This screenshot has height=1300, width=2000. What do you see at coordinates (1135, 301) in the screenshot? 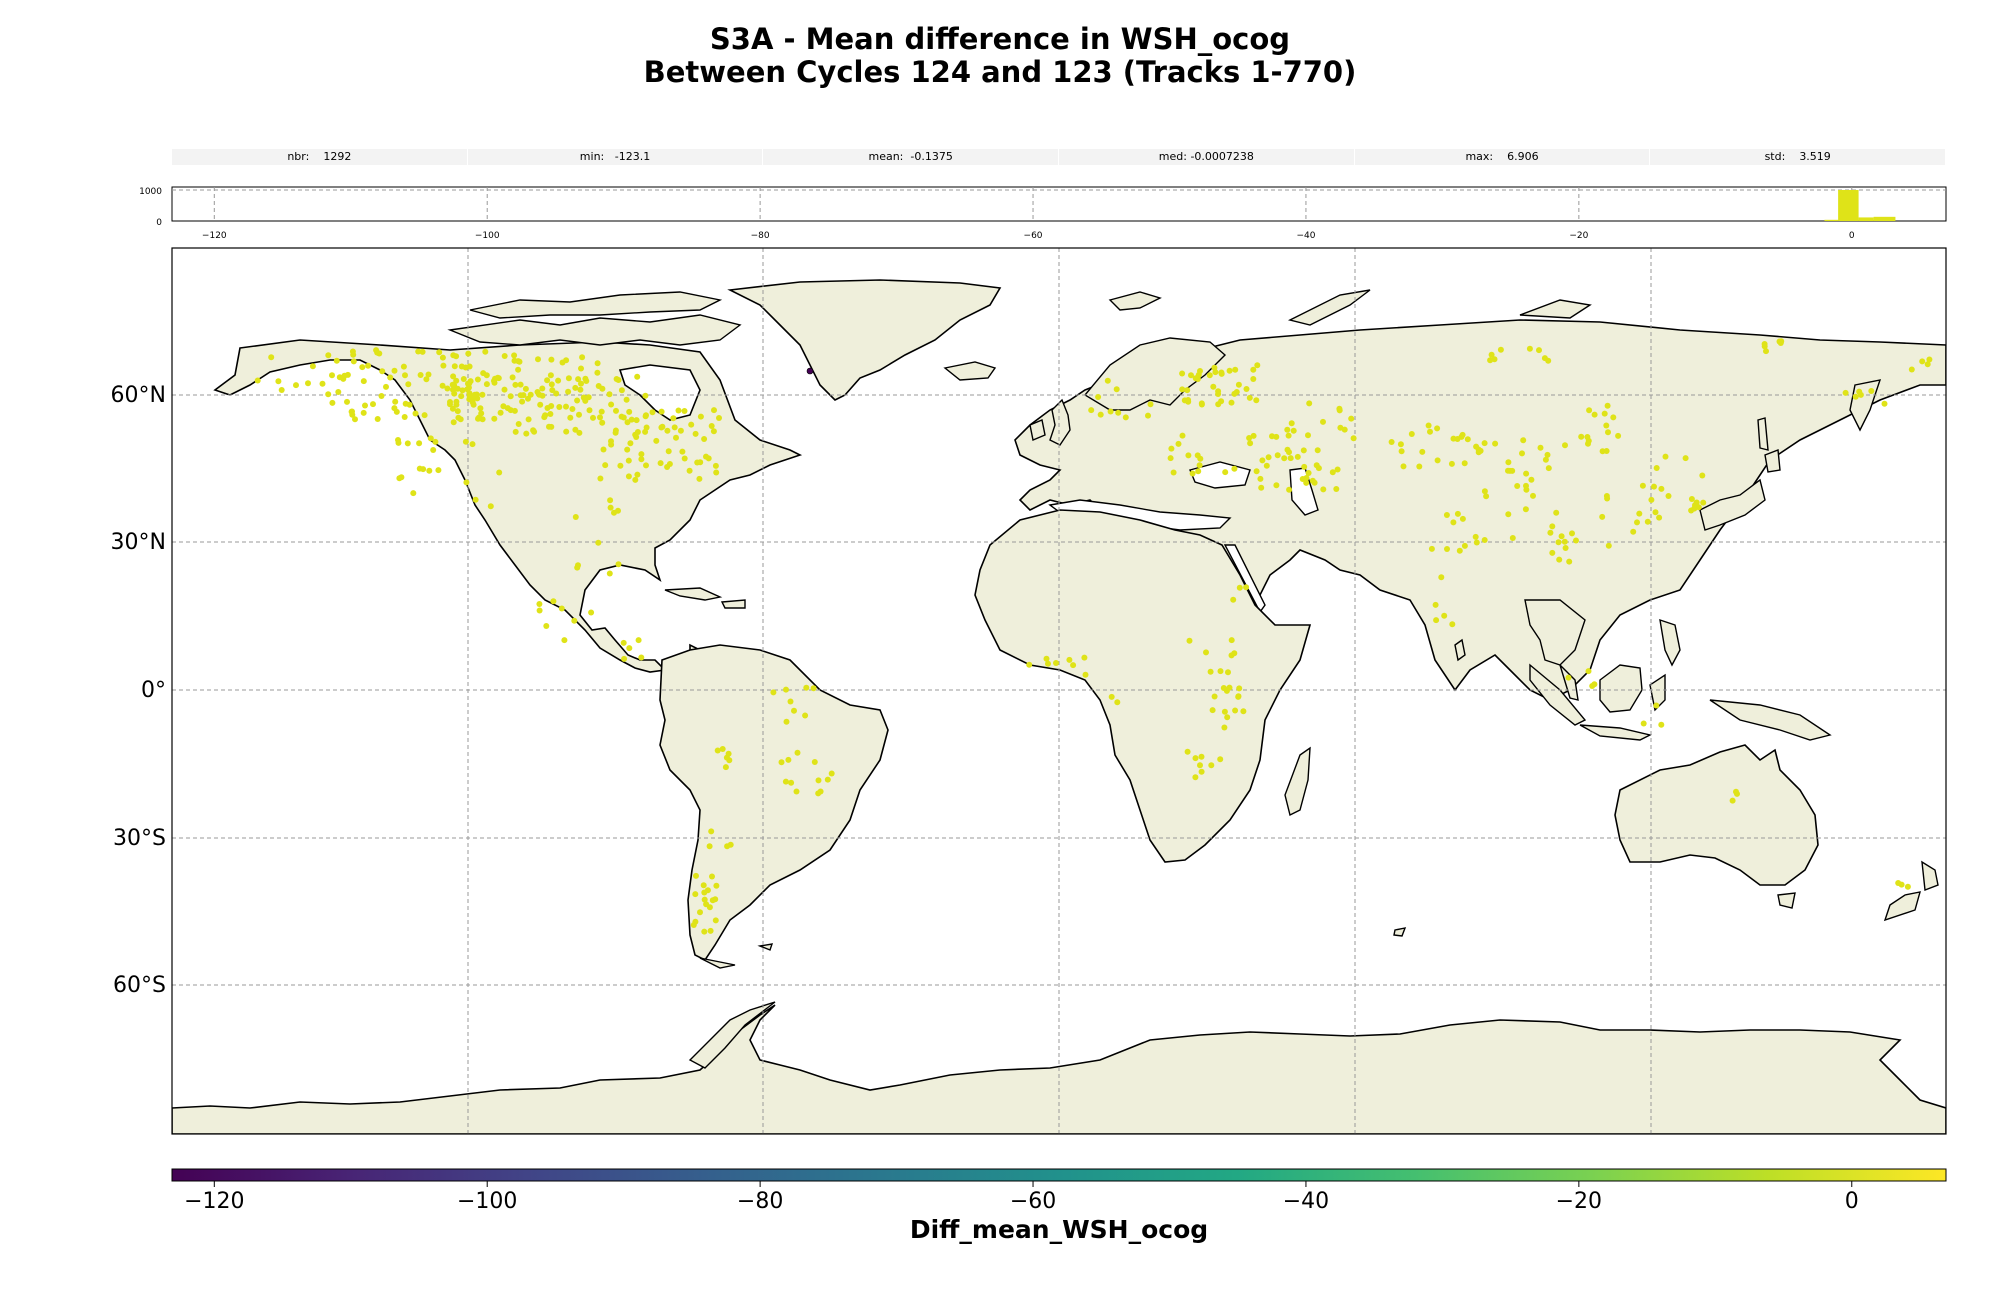
I see `svalbard` at bounding box center [1135, 301].